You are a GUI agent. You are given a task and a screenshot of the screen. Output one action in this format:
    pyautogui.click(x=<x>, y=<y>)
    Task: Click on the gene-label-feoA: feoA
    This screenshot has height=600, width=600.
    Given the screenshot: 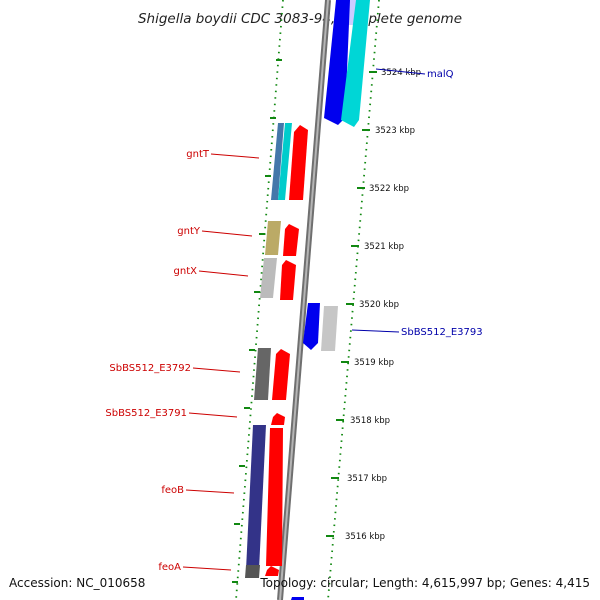 What is the action you would take?
    pyautogui.click(x=169, y=567)
    